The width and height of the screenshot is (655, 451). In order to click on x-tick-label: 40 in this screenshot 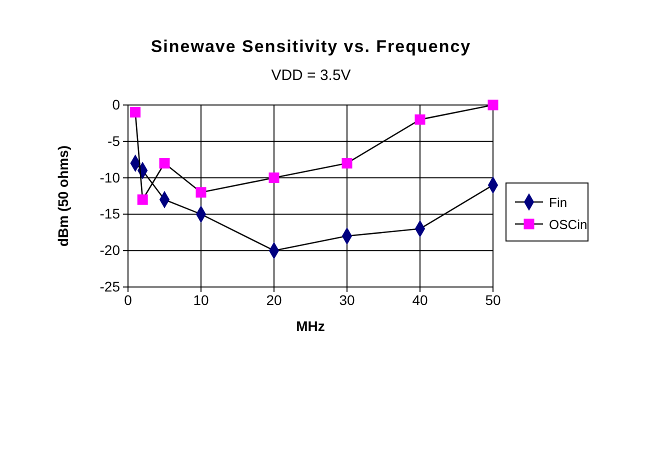, I will do `click(420, 300)`.